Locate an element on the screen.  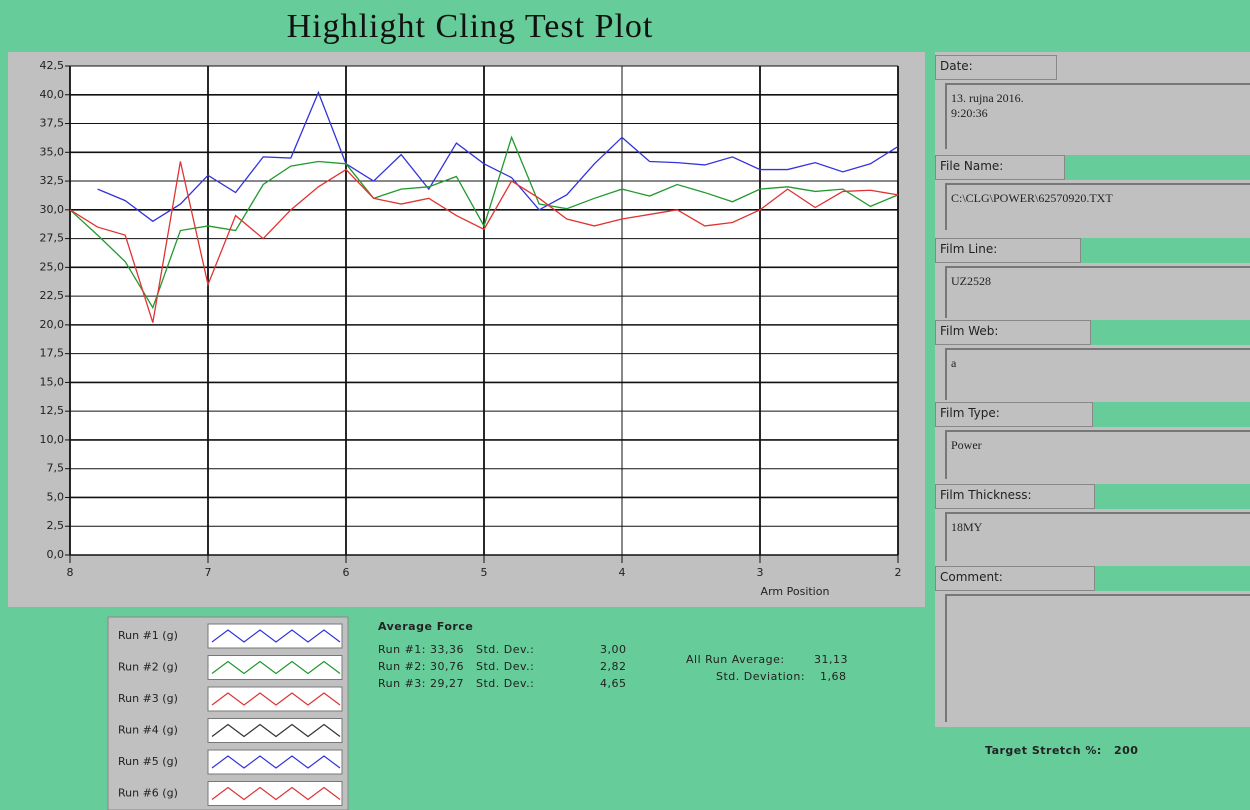
all-std-label: Std. Deviation: is located at coordinates (761, 676).